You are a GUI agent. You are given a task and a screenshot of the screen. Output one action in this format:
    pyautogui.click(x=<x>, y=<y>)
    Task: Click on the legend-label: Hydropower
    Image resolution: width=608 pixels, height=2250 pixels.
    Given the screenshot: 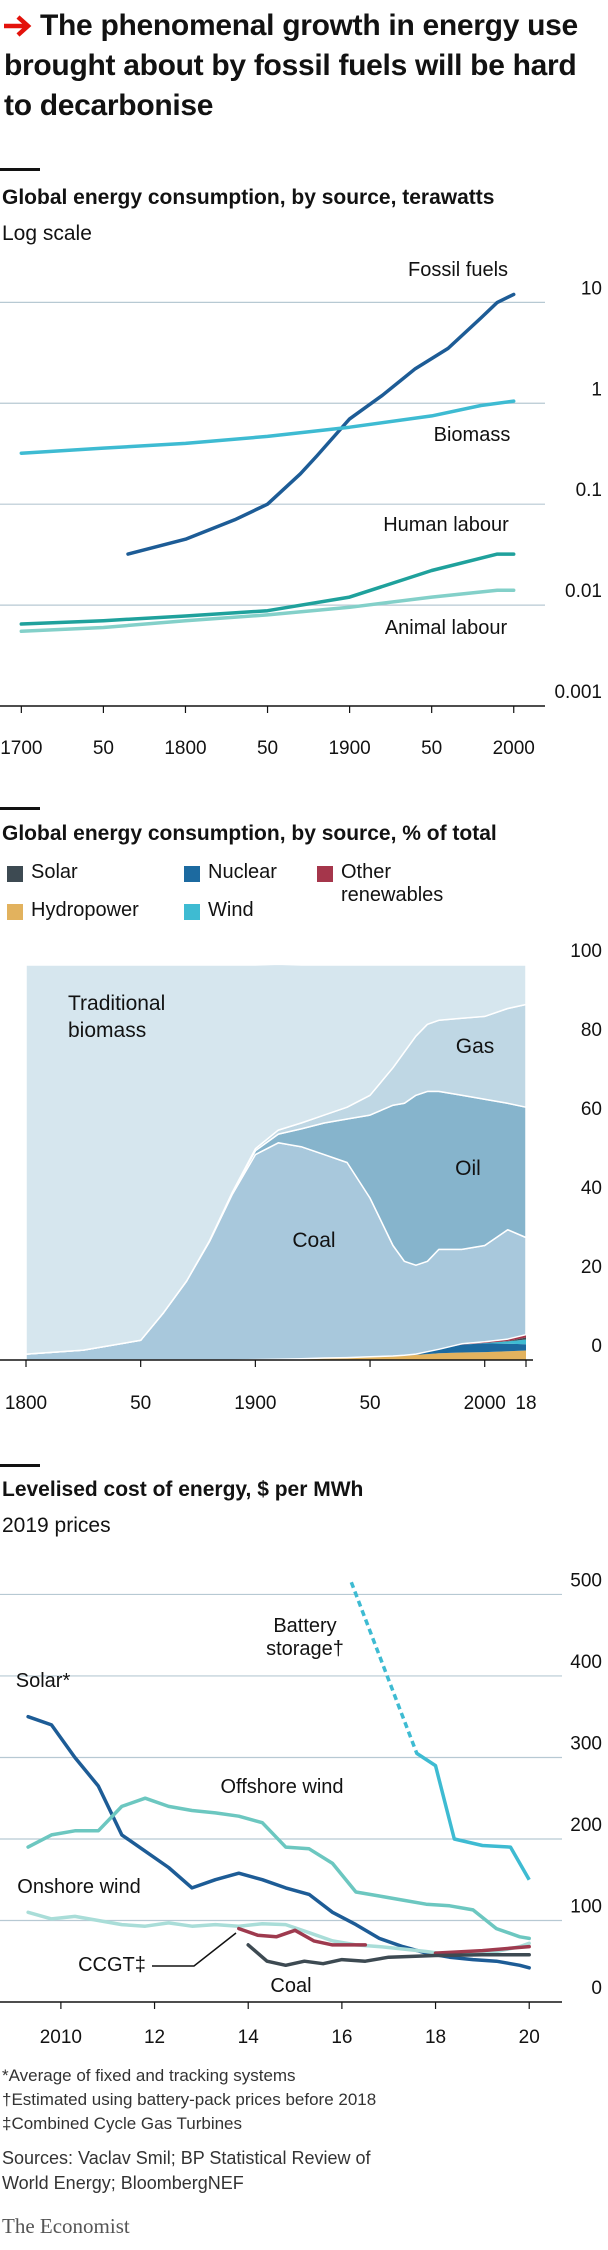 What is the action you would take?
    pyautogui.click(x=85, y=910)
    